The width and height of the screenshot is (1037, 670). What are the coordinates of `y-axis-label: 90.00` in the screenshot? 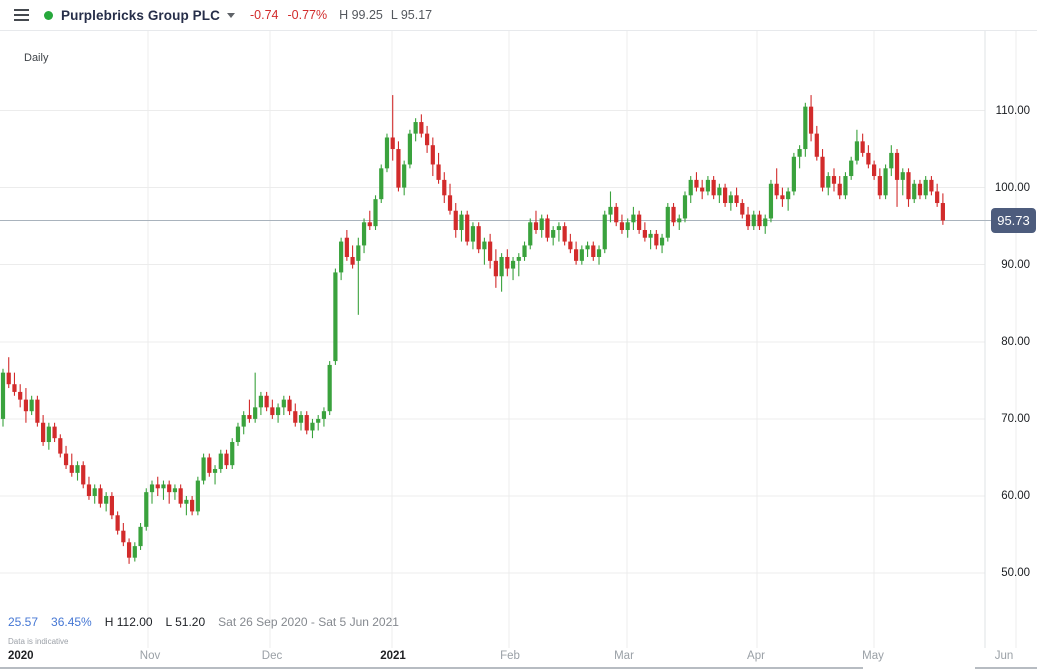 It's located at (1015, 264).